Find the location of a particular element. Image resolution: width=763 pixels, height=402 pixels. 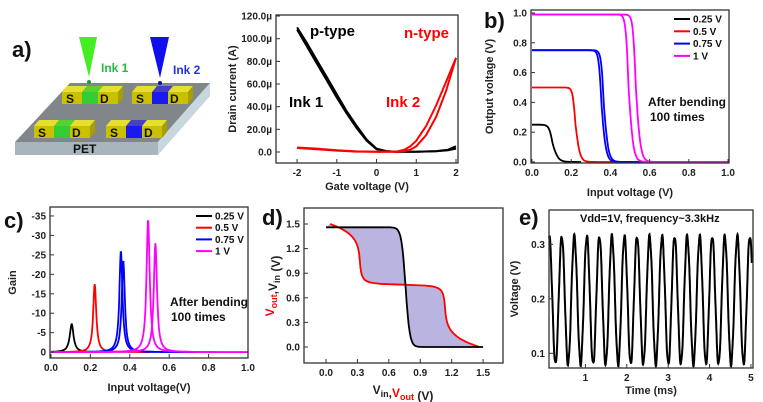

x-tick-label: 0.0 is located at coordinates (326, 373).